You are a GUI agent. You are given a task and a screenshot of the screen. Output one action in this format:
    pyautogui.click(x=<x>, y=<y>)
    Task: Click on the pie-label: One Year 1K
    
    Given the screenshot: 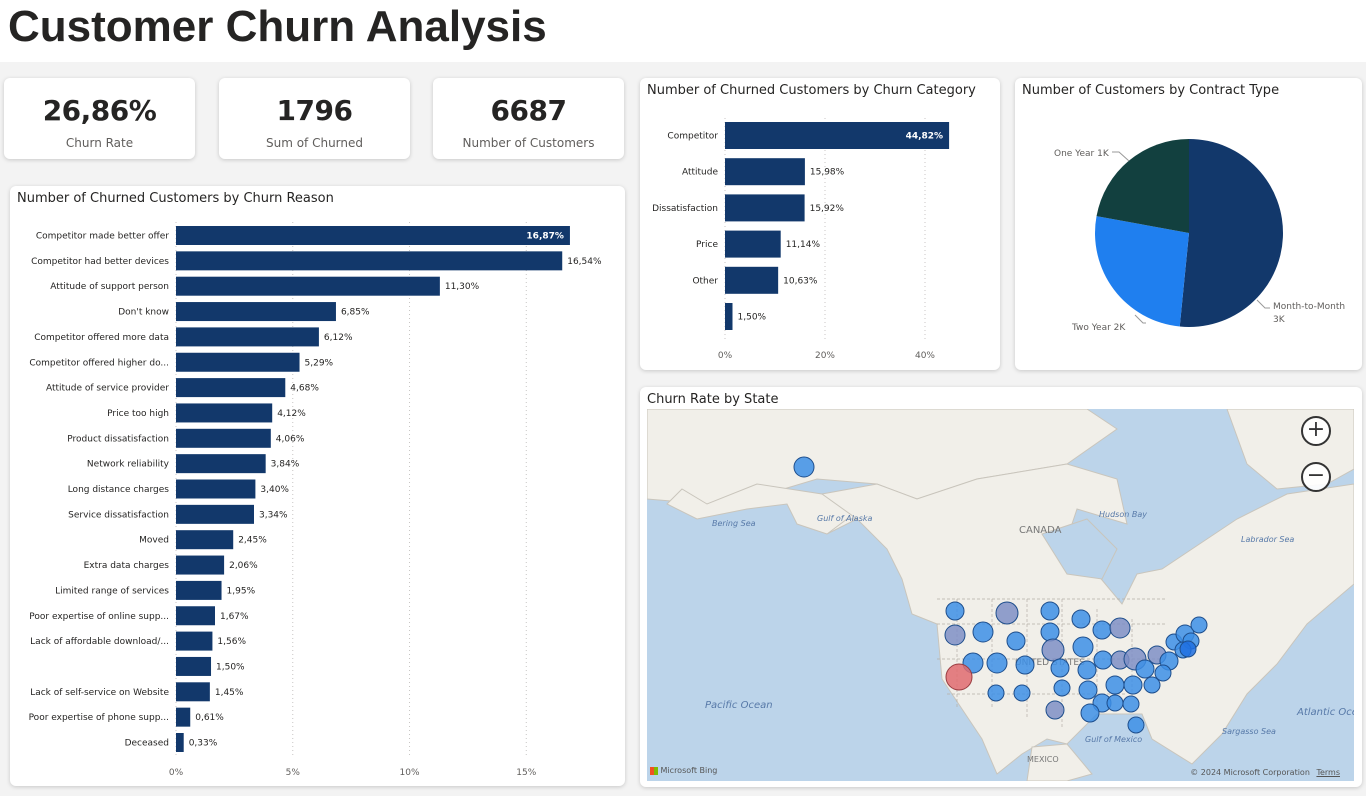 What is the action you would take?
    pyautogui.click(x=1082, y=154)
    